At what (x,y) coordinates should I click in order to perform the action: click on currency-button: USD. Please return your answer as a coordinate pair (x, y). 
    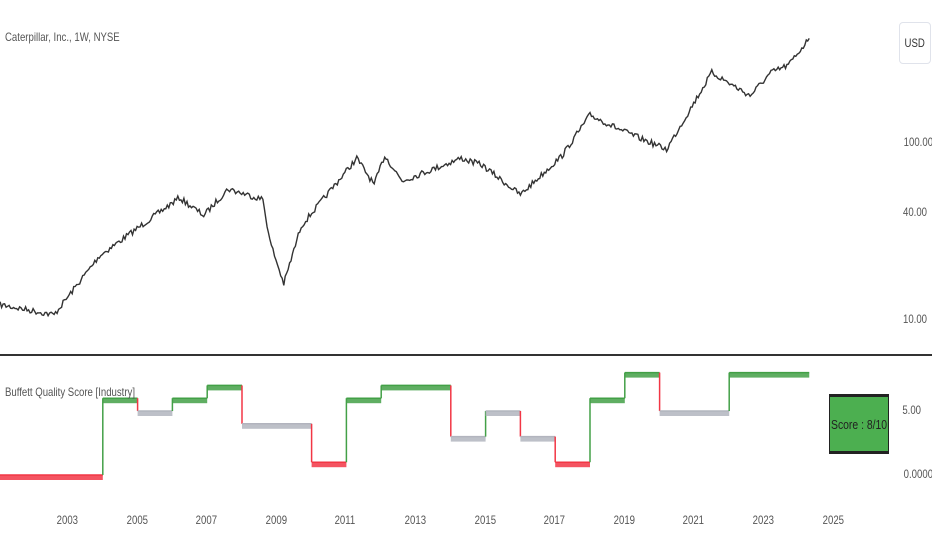
    Looking at the image, I should click on (915, 43).